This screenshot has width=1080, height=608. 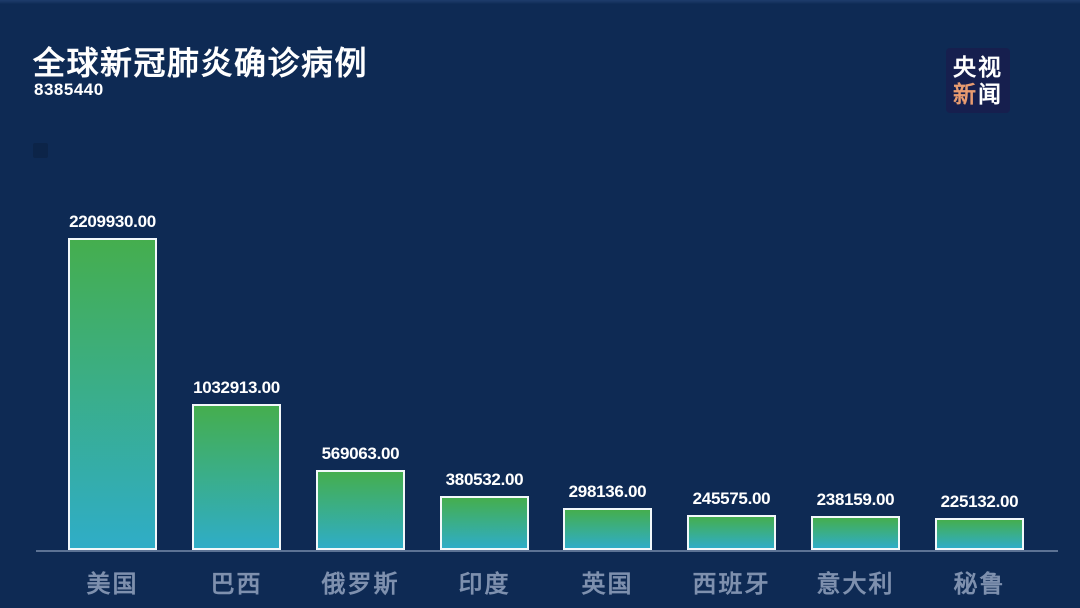 What do you see at coordinates (360, 453) in the screenshot?
I see `bar-value-label: 569063.00` at bounding box center [360, 453].